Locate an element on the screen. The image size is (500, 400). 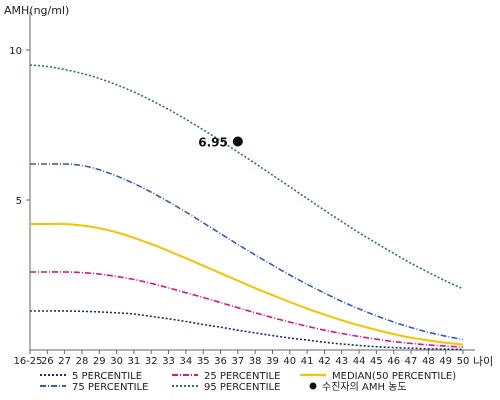
legend-point-marker is located at coordinates (313, 386).